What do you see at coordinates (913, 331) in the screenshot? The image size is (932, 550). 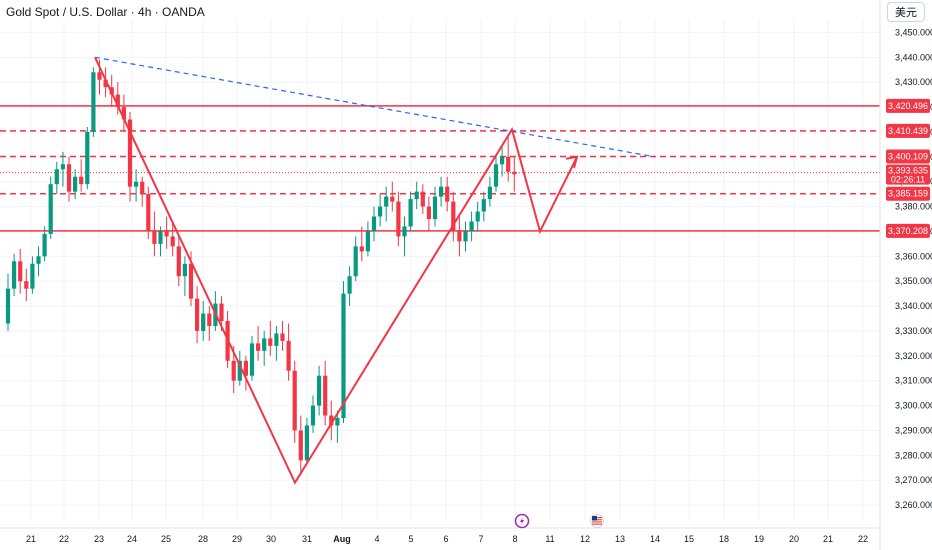 I see `y-tick-label: 3,330.000` at bounding box center [913, 331].